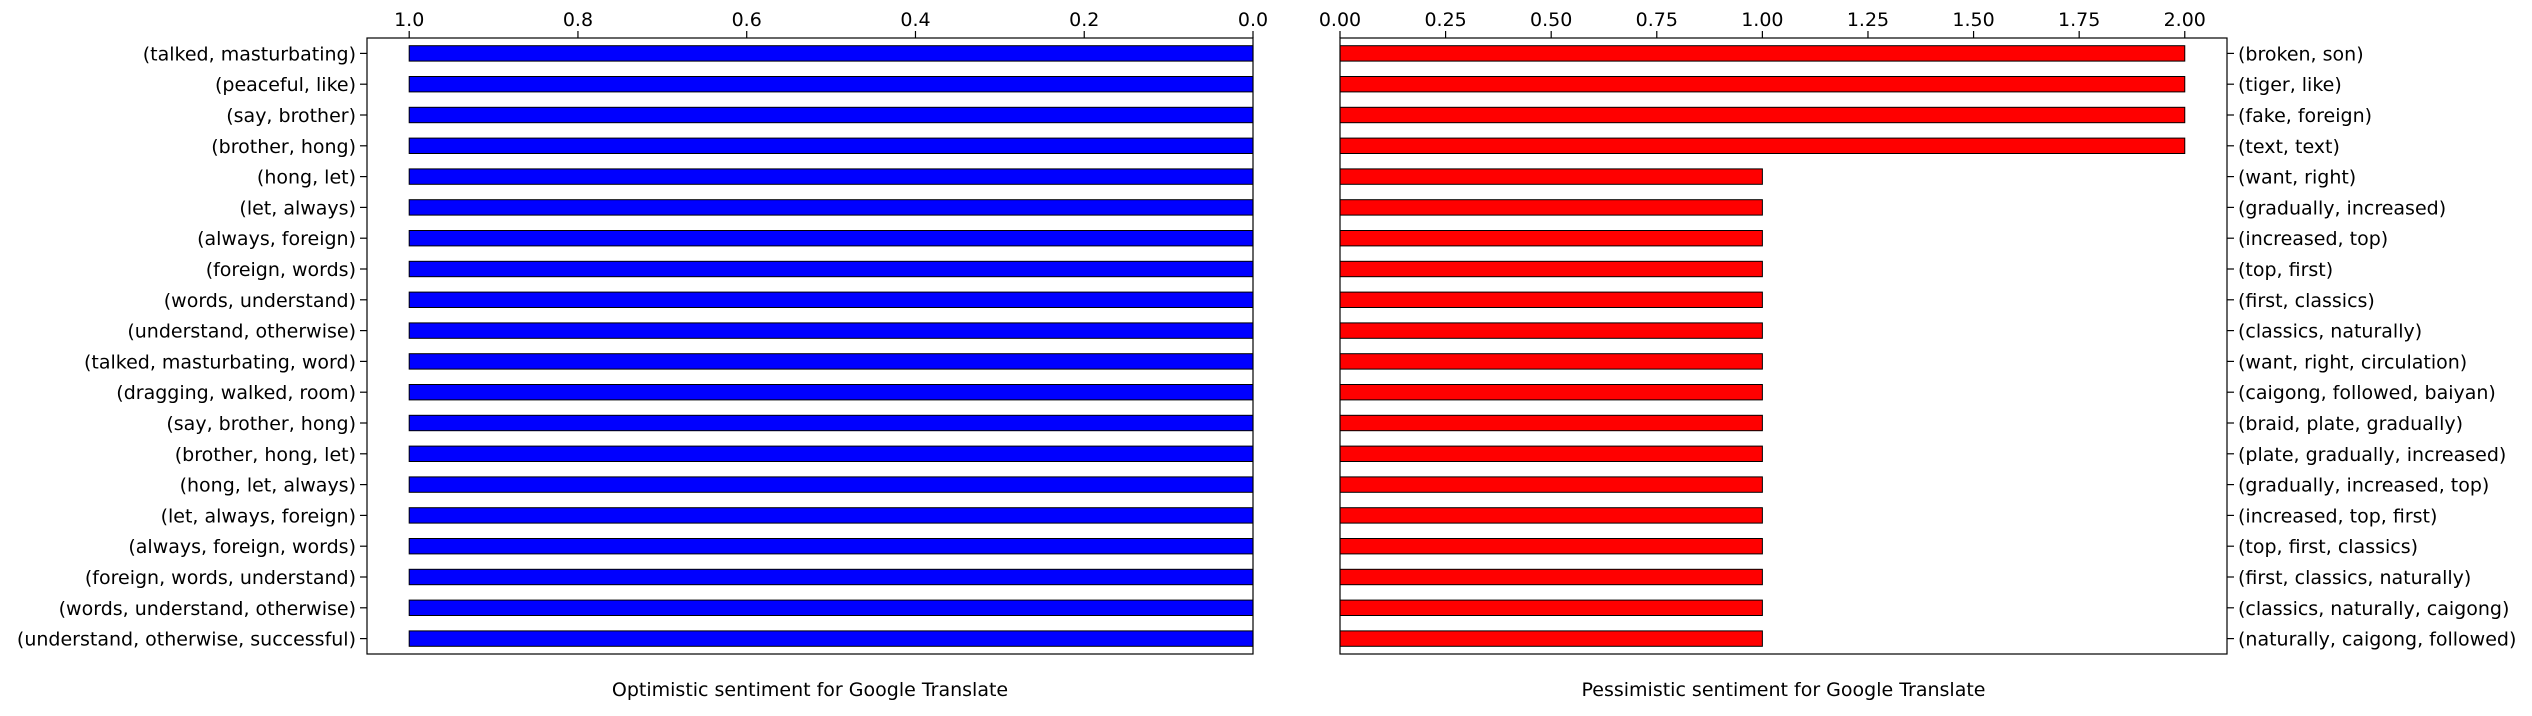 The image size is (2532, 716). Describe the element at coordinates (1445, 20) in the screenshot. I see `x-tick-label: 0.25` at that location.